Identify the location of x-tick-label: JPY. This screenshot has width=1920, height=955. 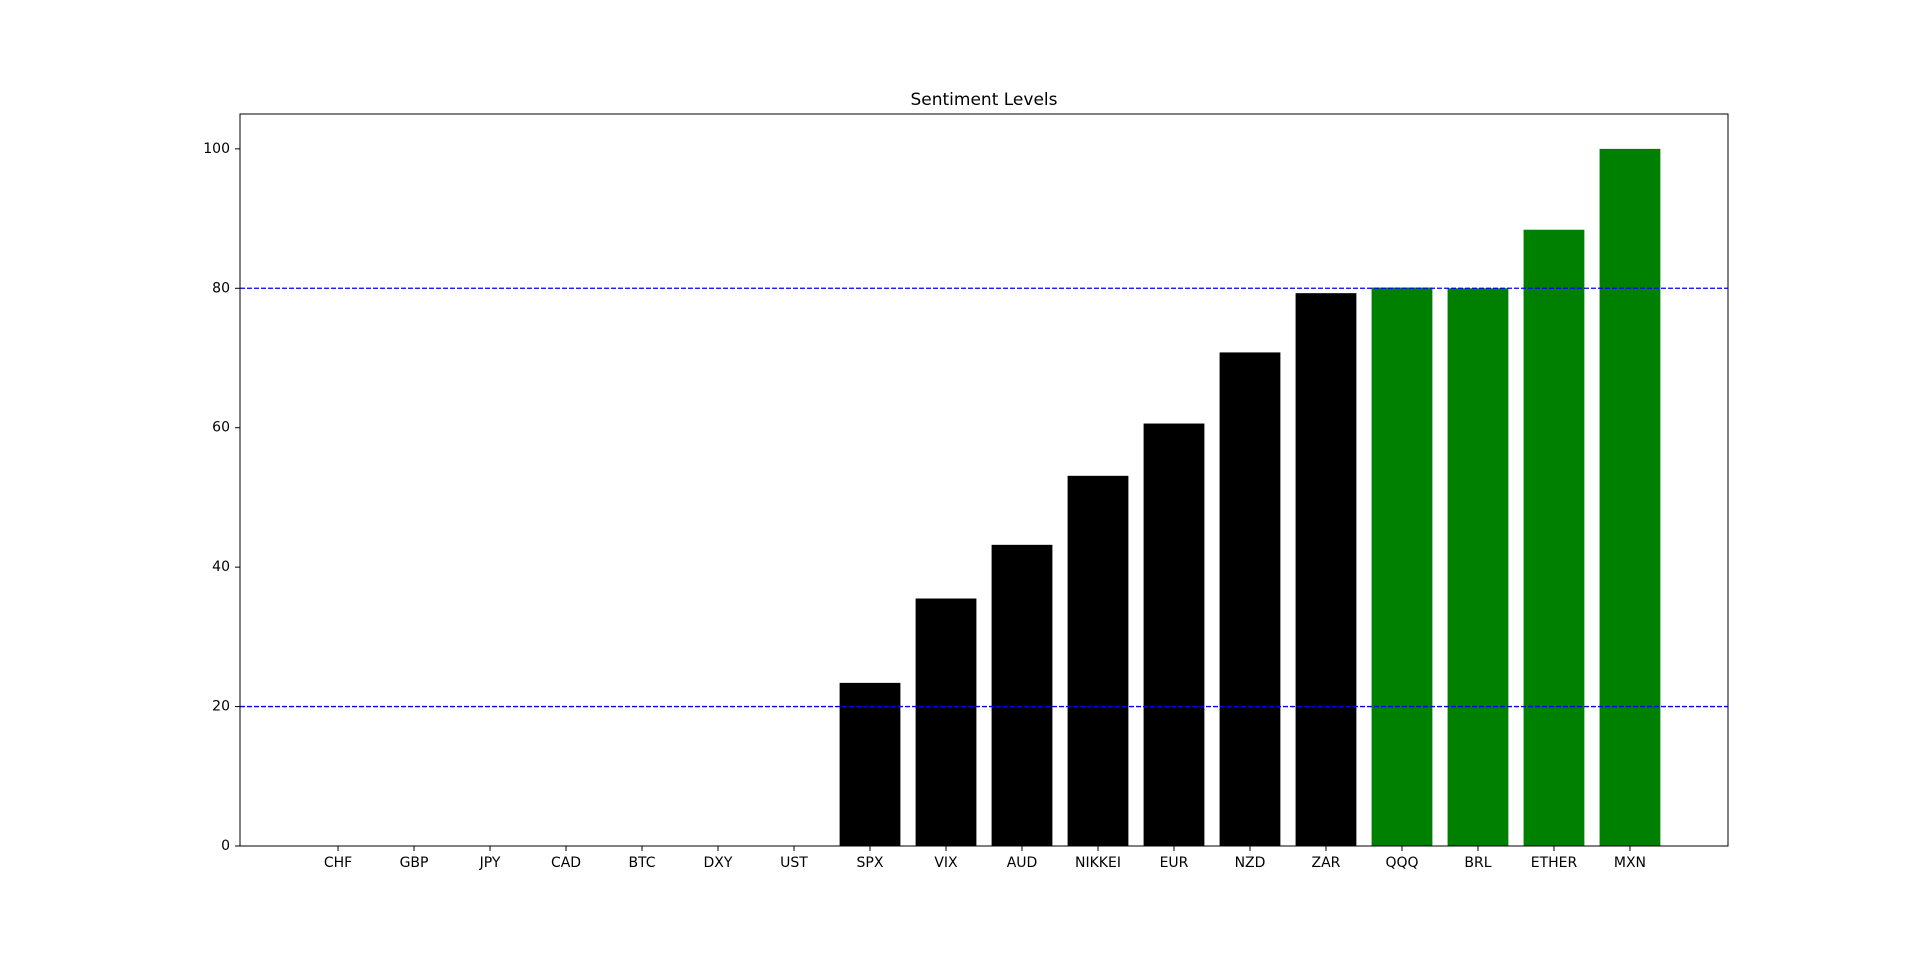
(490, 863).